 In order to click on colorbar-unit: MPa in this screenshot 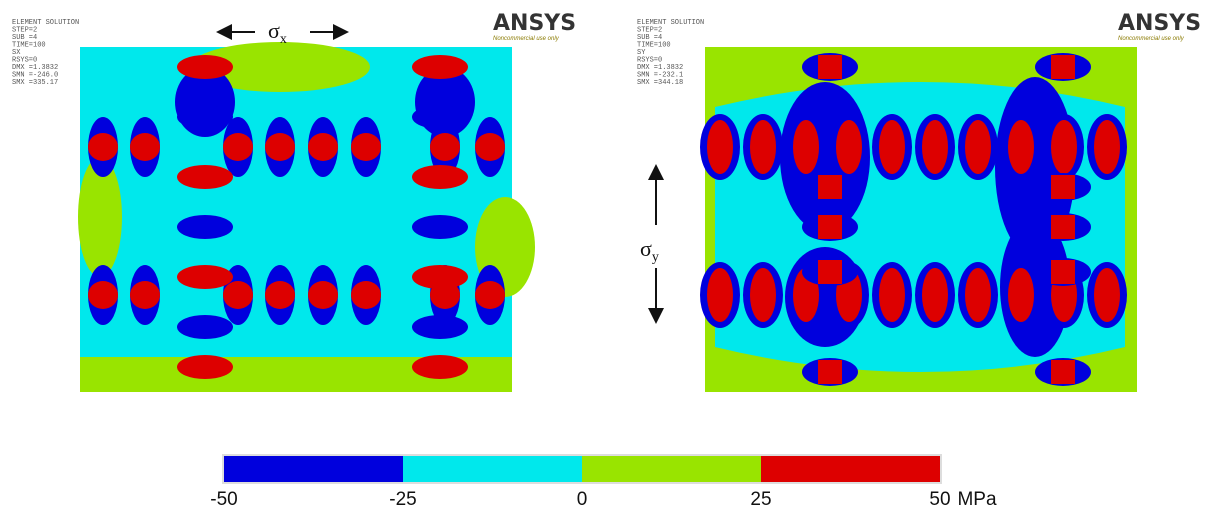, I will do `click(977, 499)`.